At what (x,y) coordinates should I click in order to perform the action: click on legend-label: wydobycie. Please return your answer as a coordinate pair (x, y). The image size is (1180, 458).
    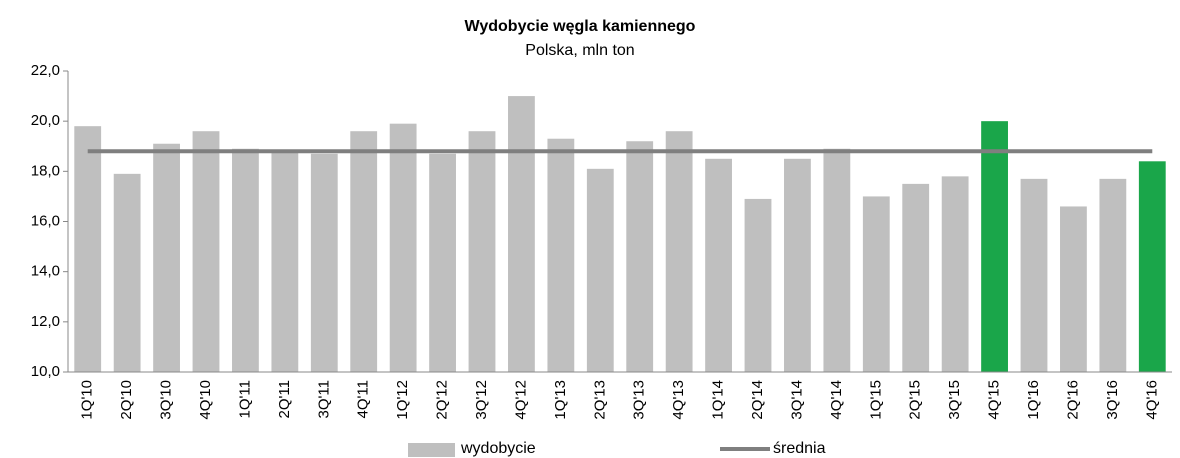
    Looking at the image, I should click on (498, 448).